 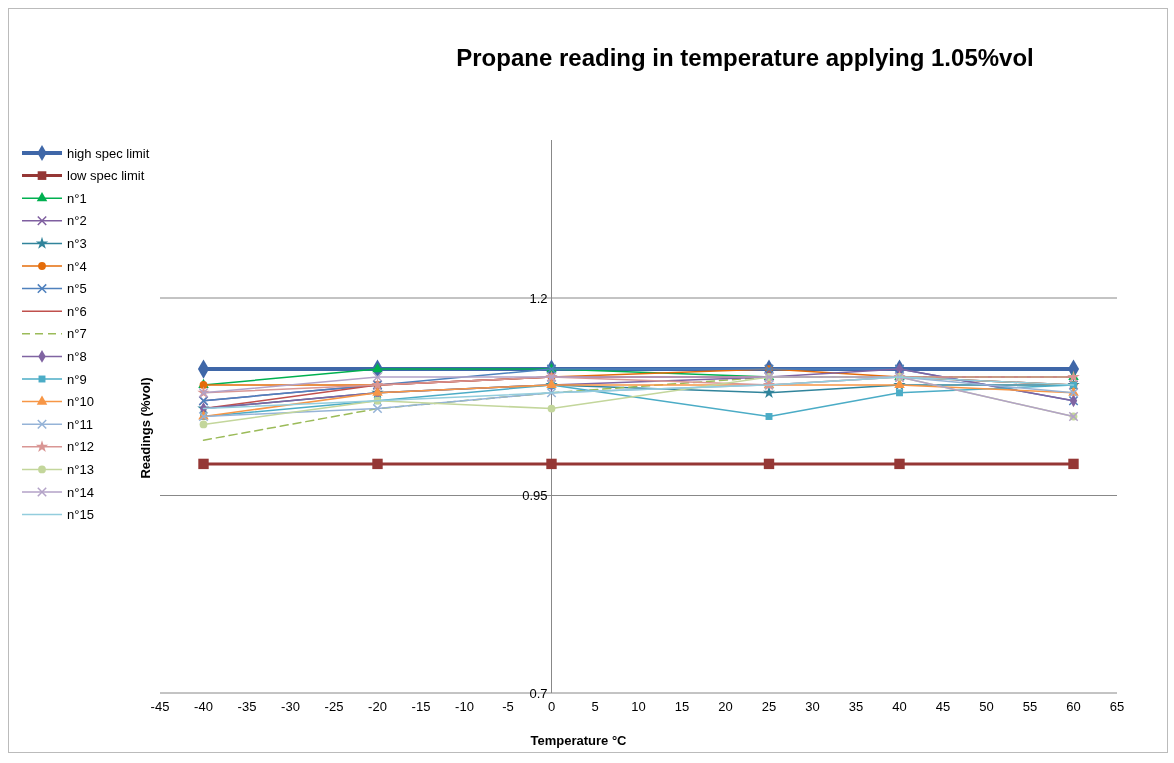 What do you see at coordinates (899, 706) in the screenshot?
I see `x-tick-label: 40` at bounding box center [899, 706].